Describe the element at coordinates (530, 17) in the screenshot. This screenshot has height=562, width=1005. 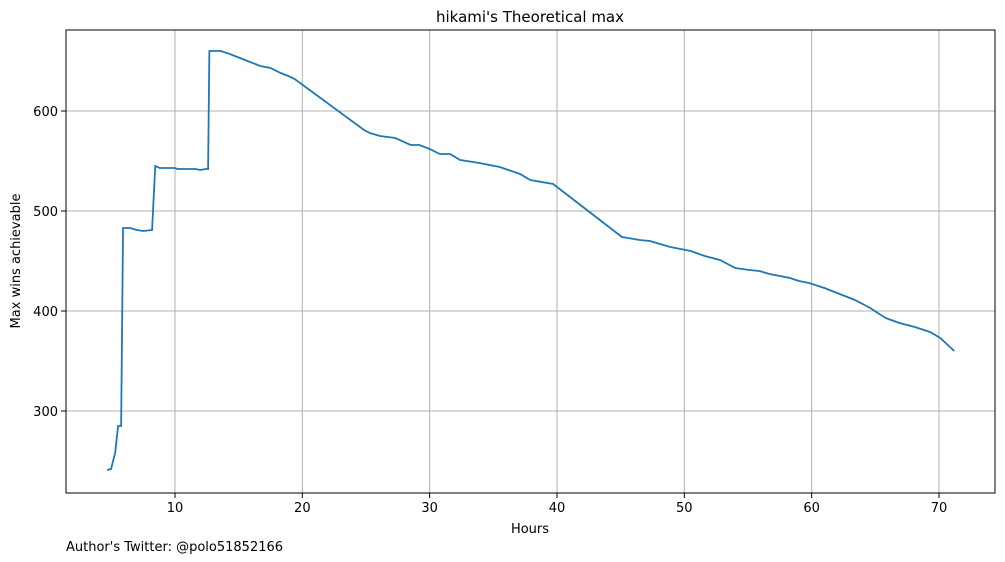
I see `chart-title: hikami's Theoretical max` at that location.